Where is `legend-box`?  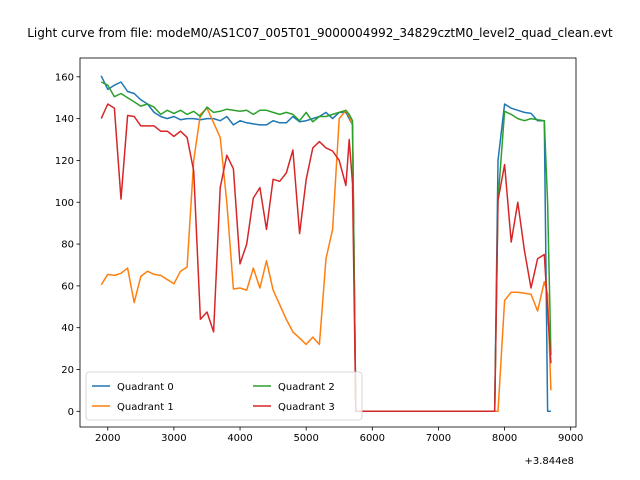 legend-box is located at coordinates (224, 396).